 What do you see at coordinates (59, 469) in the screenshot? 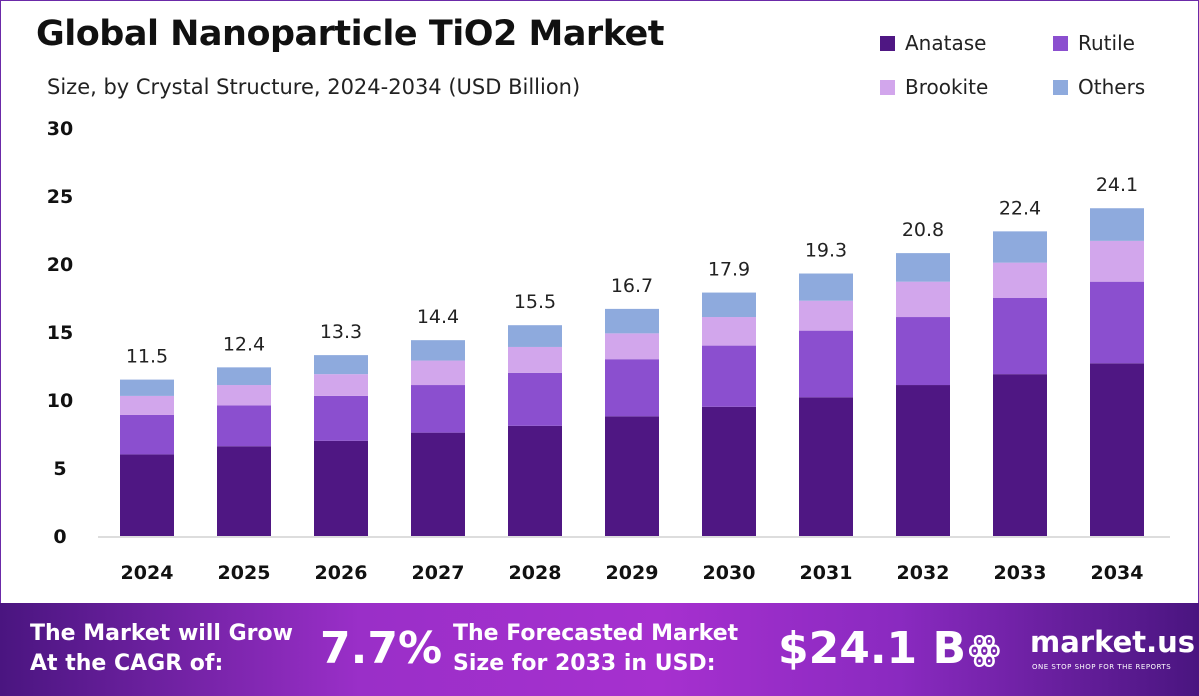
I see `y-tick-label: 5` at bounding box center [59, 469].